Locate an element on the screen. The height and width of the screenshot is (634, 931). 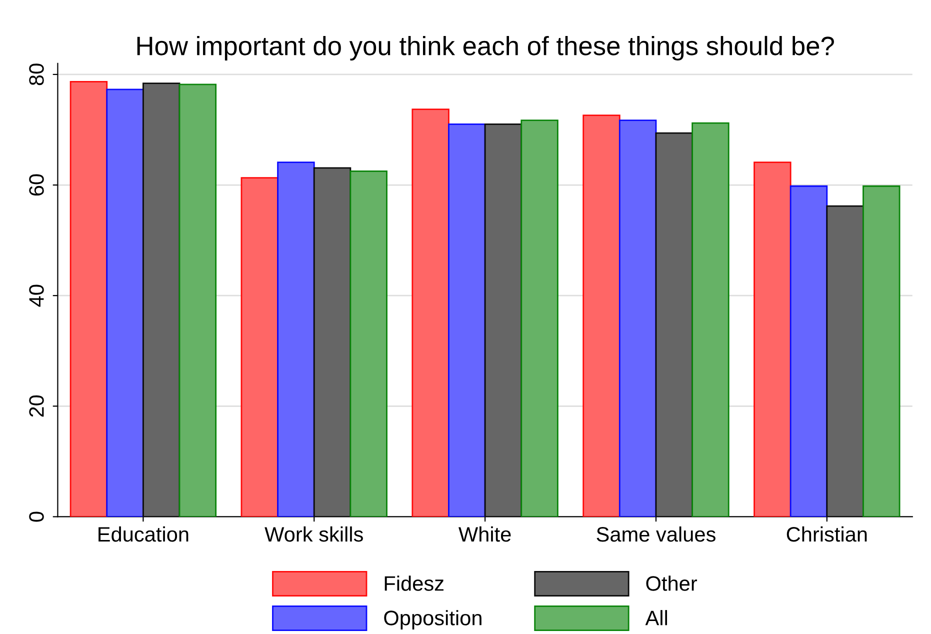
x-tick-label: Work skills is located at coordinates (313, 534).